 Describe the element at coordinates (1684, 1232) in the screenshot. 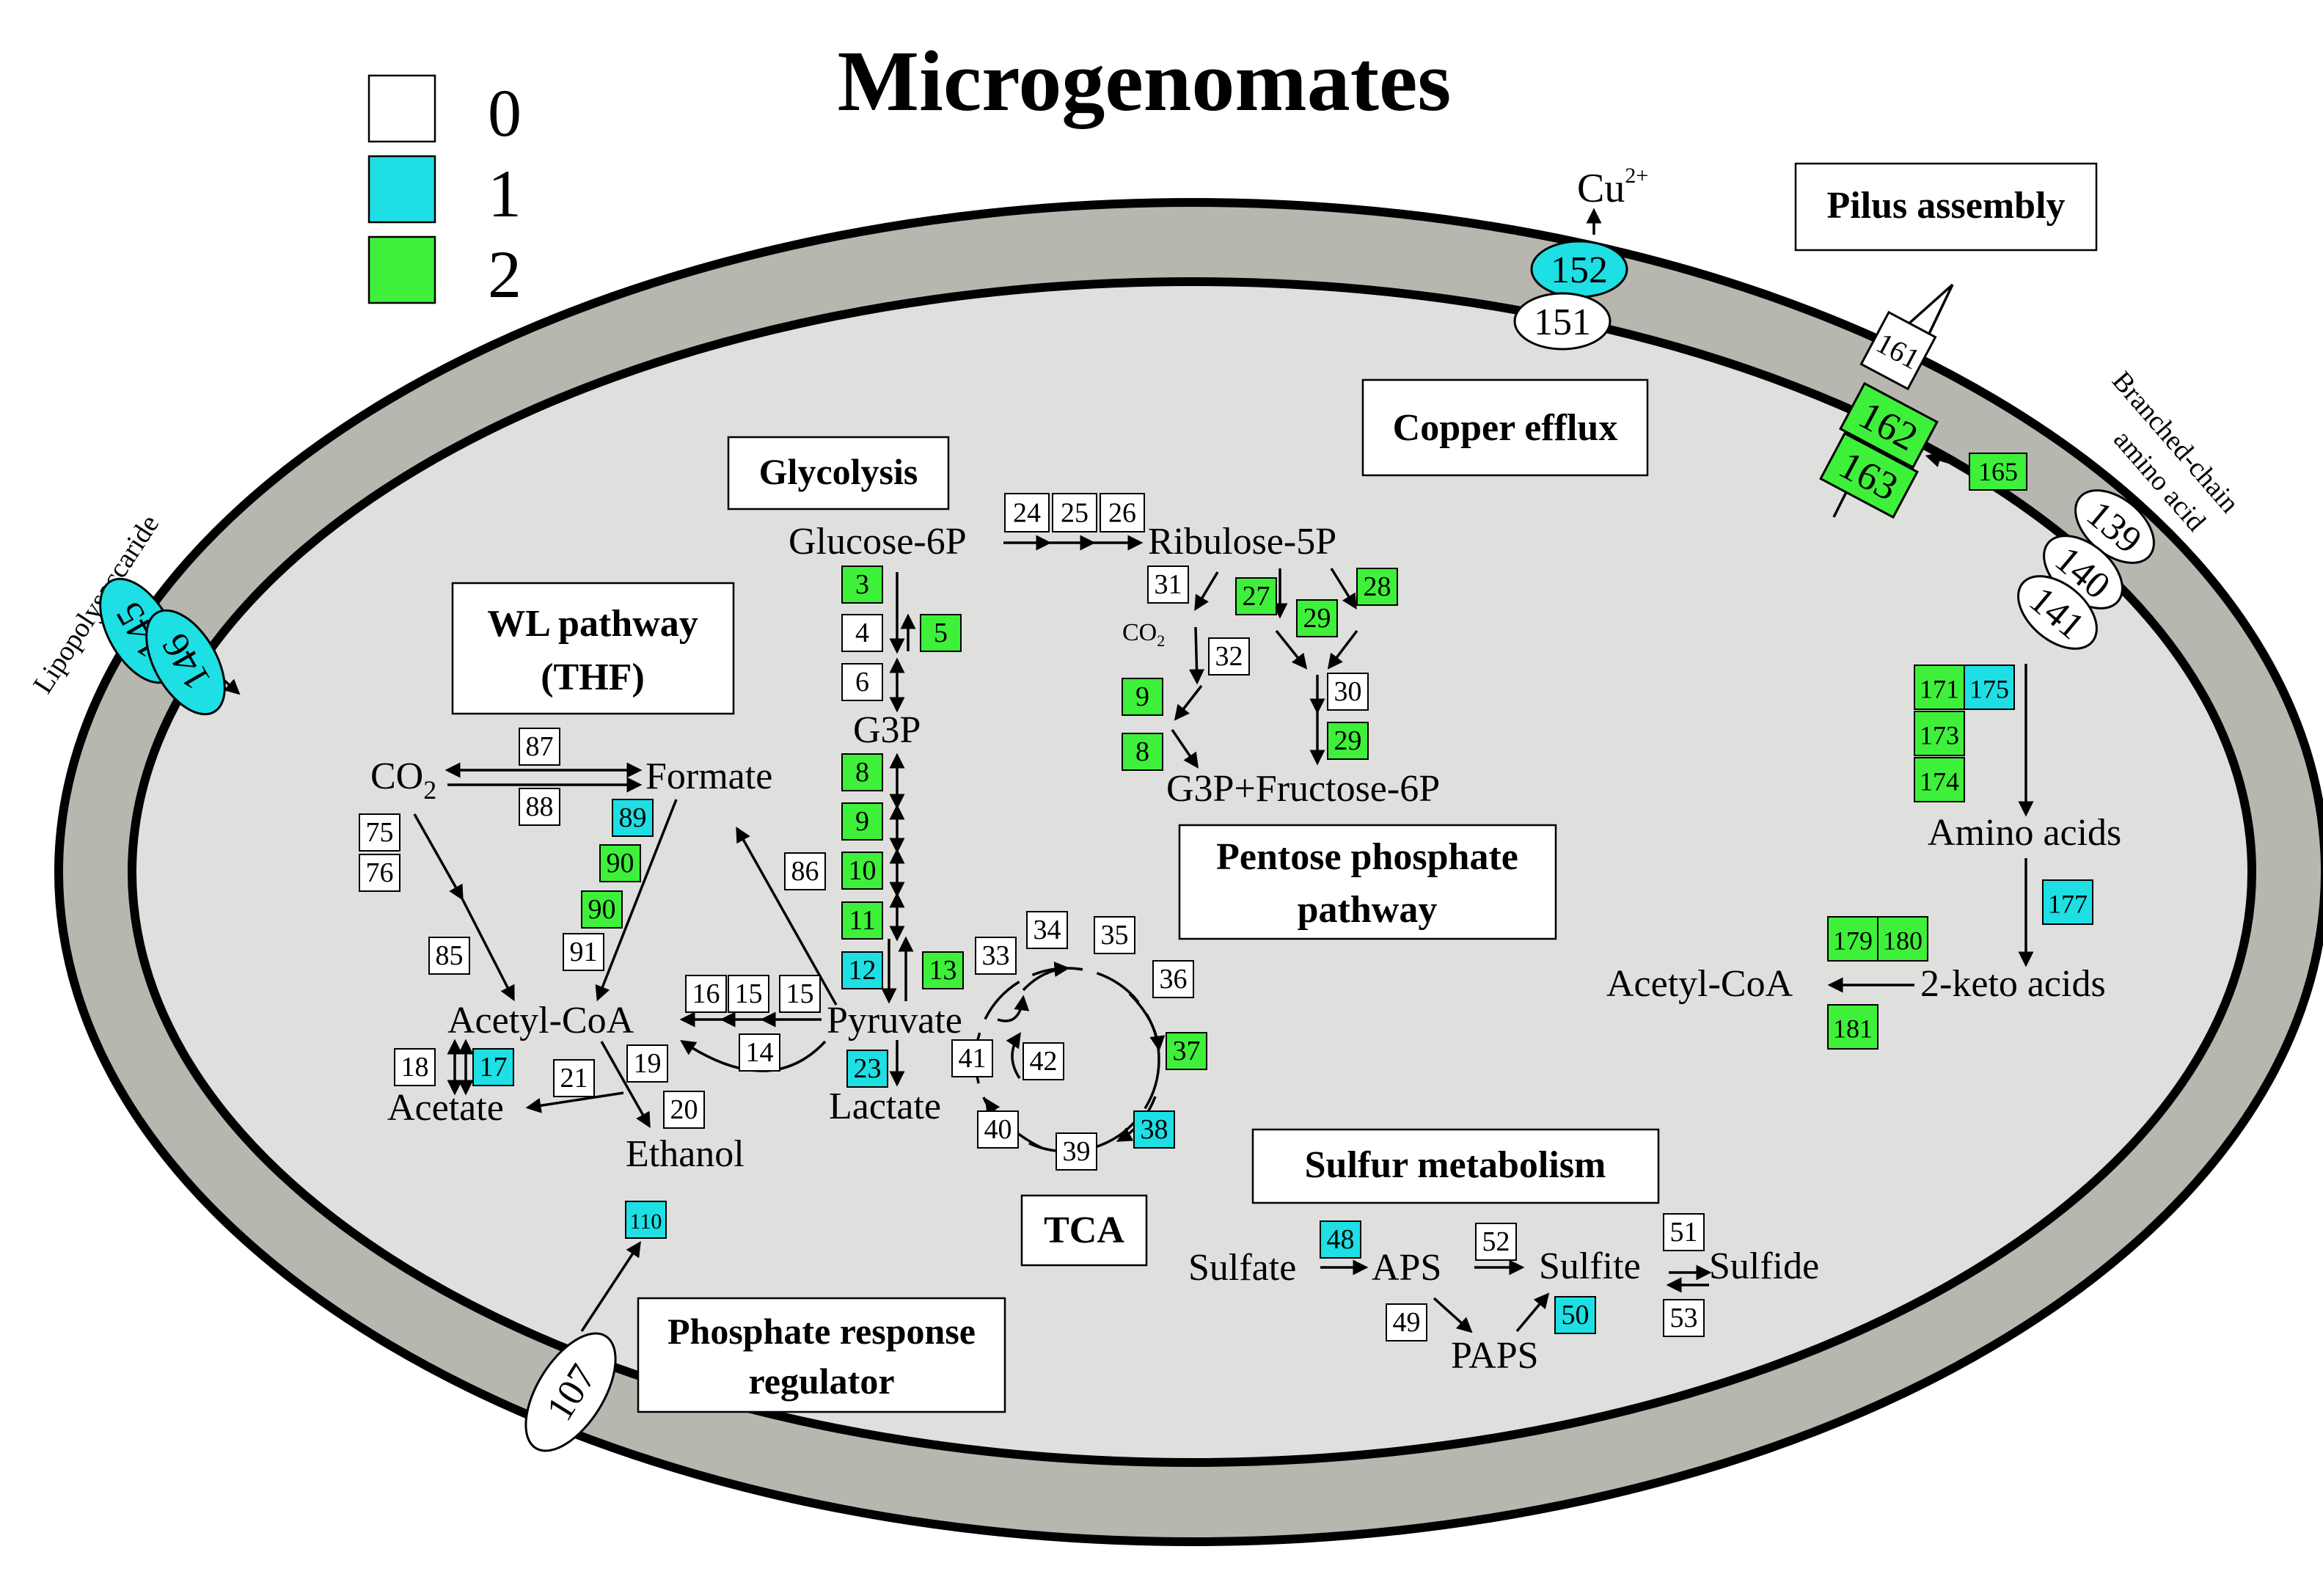

I see `gene-box-label: 51` at that location.